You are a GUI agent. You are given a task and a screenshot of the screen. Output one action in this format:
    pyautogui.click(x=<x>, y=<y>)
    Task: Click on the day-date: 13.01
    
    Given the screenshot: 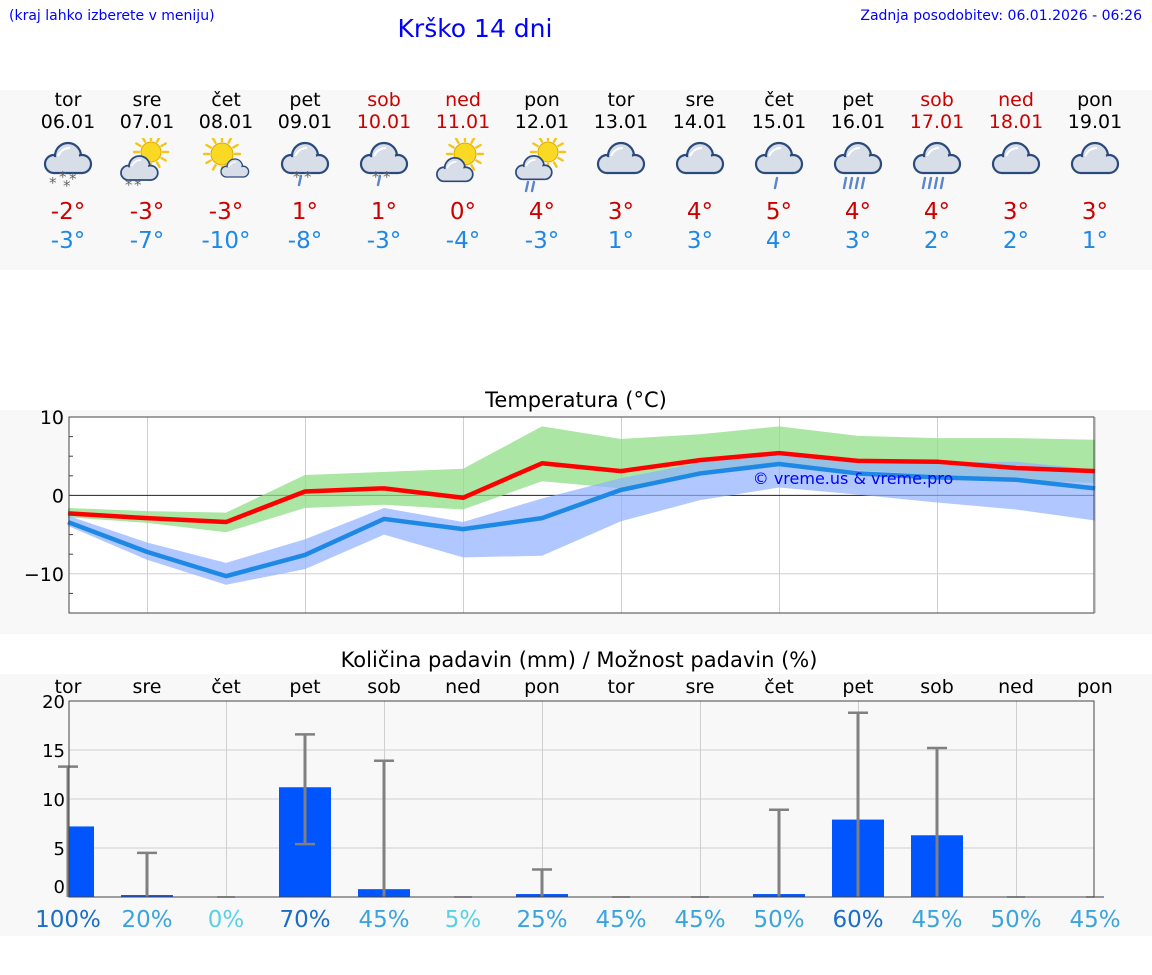 What is the action you would take?
    pyautogui.click(x=621, y=122)
    